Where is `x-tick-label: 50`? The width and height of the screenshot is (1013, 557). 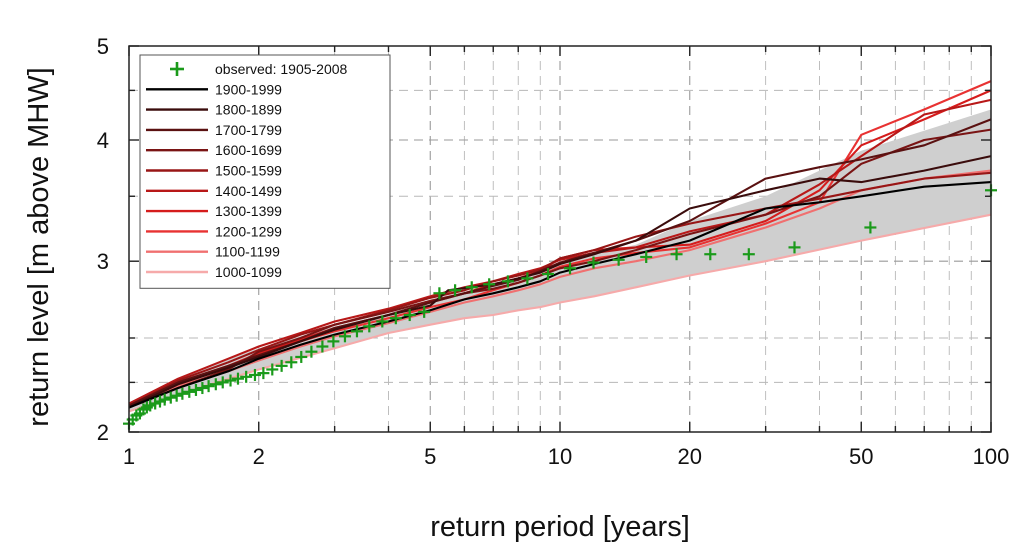 x-tick-label: 50 is located at coordinates (861, 456).